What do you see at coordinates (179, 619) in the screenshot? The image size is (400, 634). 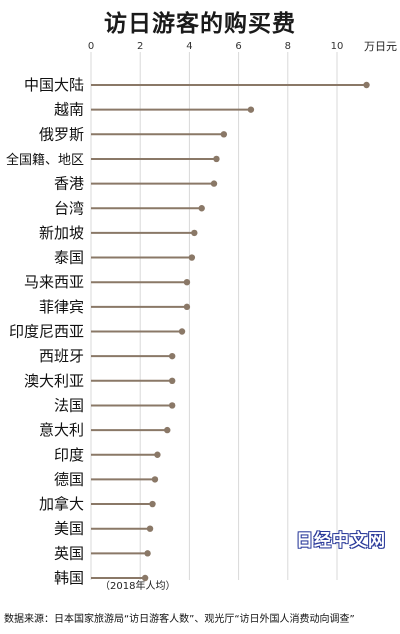 I see `source-note: 数据来源：日本国家旅游局“访日游客人数”、观光厅“访日外国人消费动向调查”` at bounding box center [179, 619].